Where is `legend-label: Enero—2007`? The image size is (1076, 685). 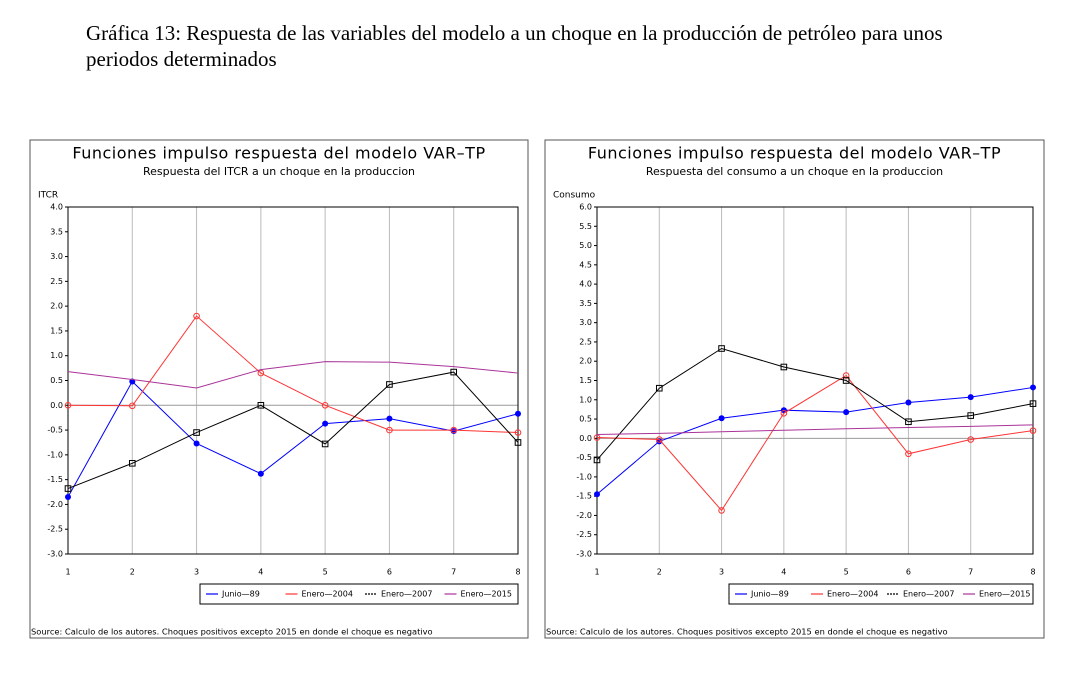
legend-label: Enero—2007 is located at coordinates (406, 594).